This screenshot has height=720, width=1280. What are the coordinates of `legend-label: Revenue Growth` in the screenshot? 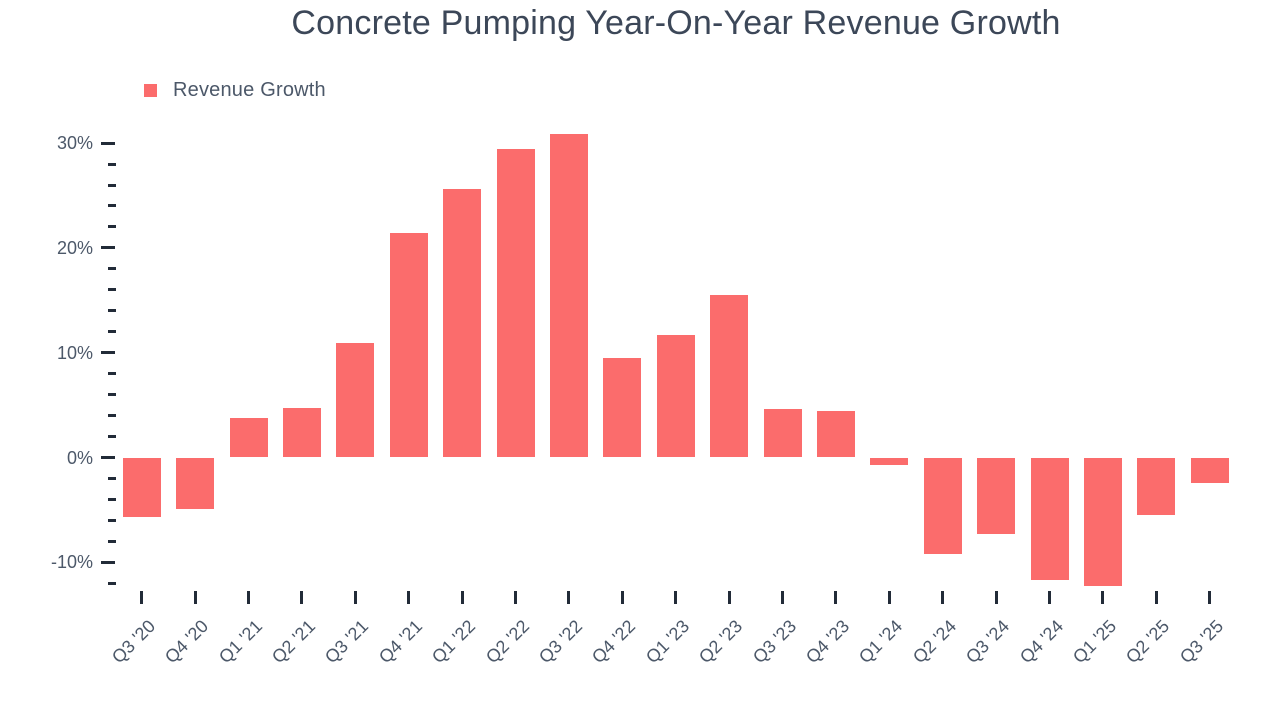 It's located at (249, 90).